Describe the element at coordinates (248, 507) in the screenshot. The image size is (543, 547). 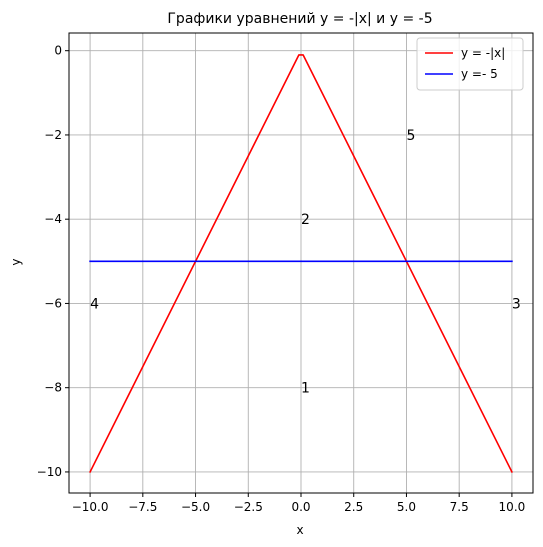
I see `x-tick-label: −2.5` at that location.